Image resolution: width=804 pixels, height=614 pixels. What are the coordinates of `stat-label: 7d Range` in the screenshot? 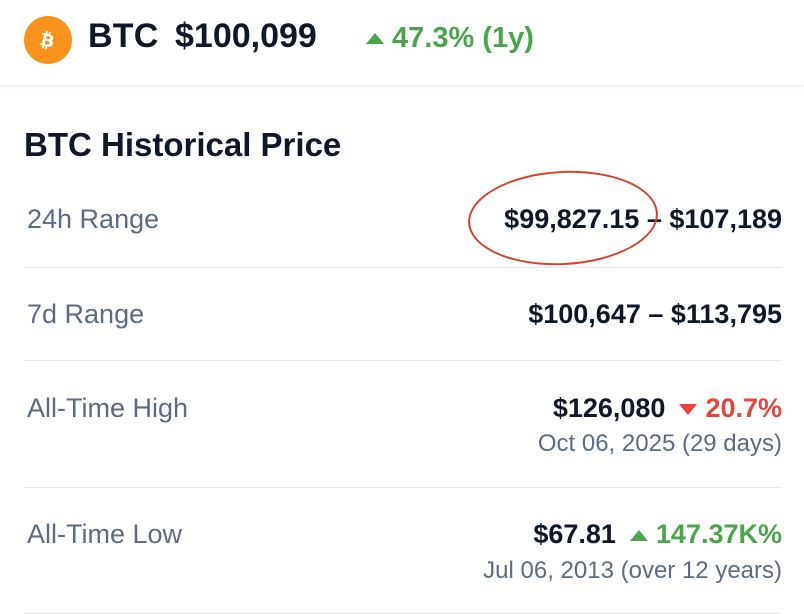 It's located at (86, 314).